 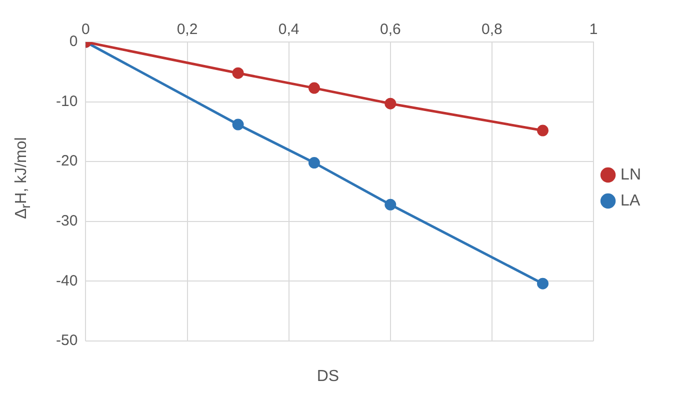 I want to click on y-tick-label: 0, so click(x=73, y=41).